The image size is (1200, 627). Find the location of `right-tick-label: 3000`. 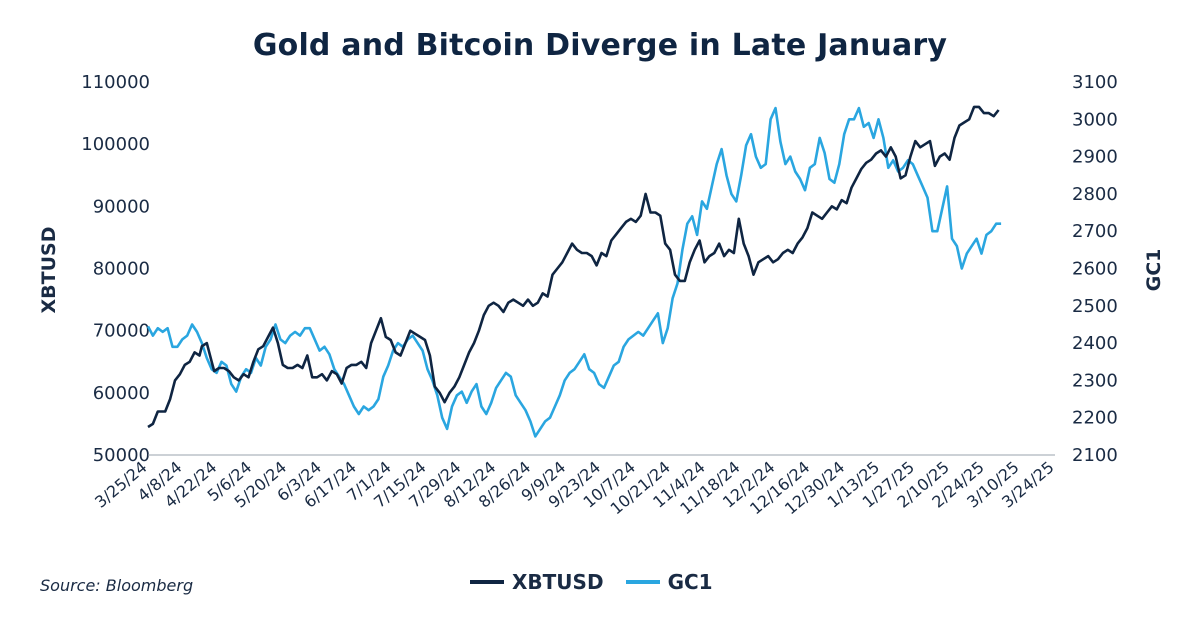

right-tick-label: 3000 is located at coordinates (1095, 119).